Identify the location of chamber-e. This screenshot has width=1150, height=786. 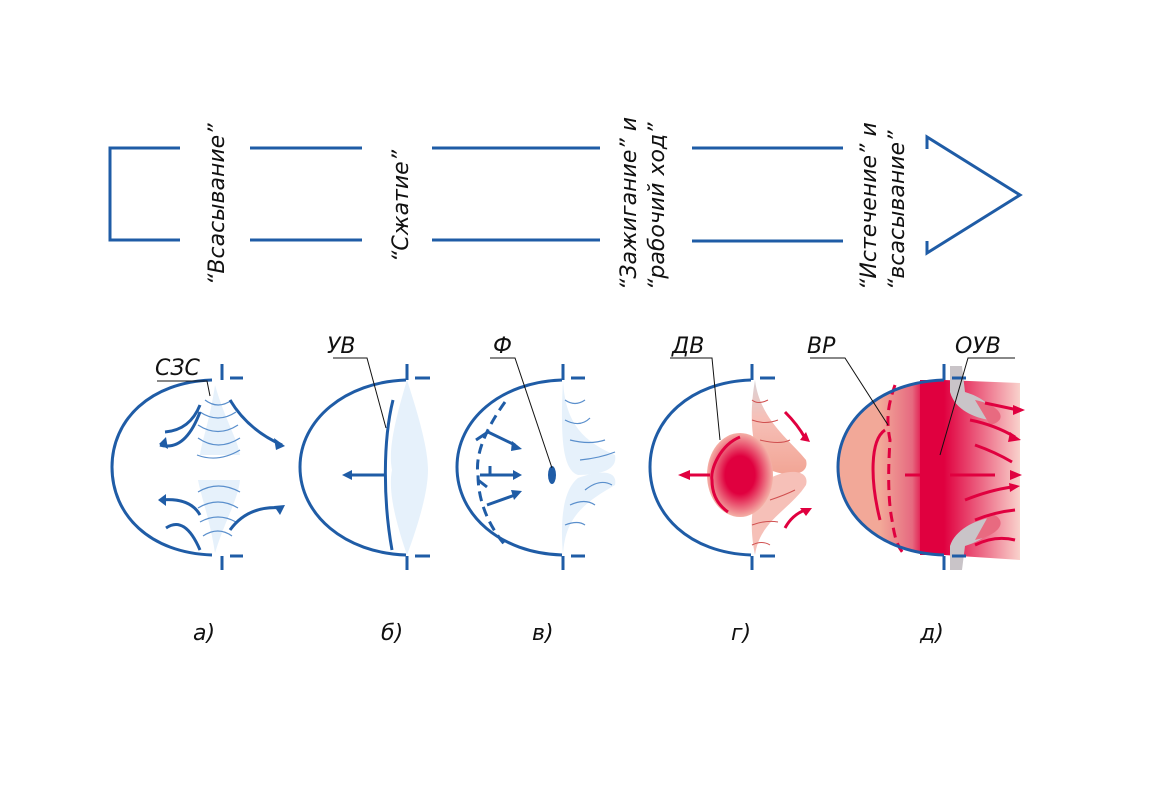
(917, 463).